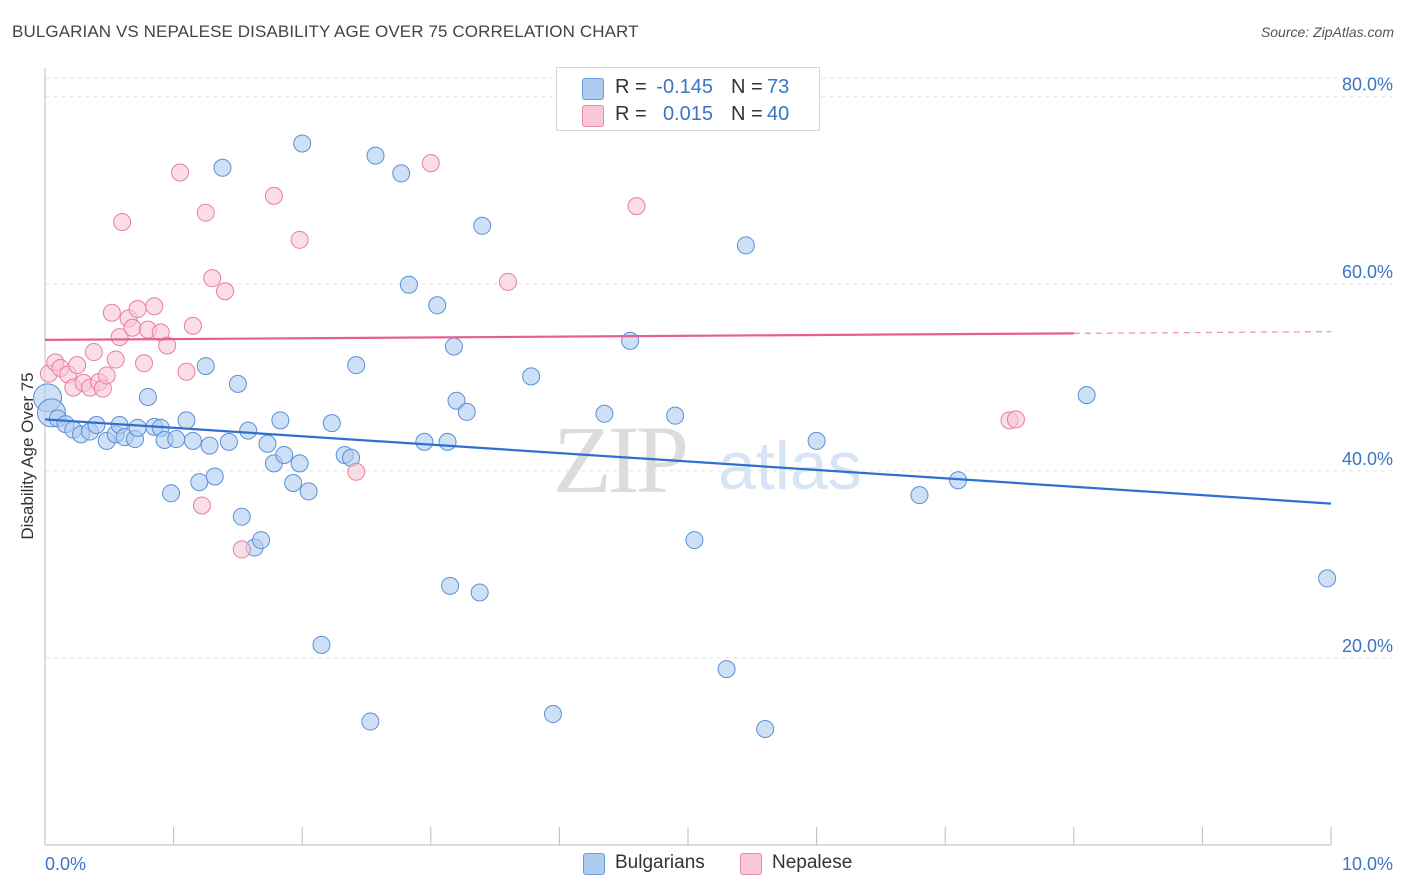 The height and width of the screenshot is (892, 1406). Describe the element at coordinates (65, 864) in the screenshot. I see `x-tick-label: 0.0%` at that location.